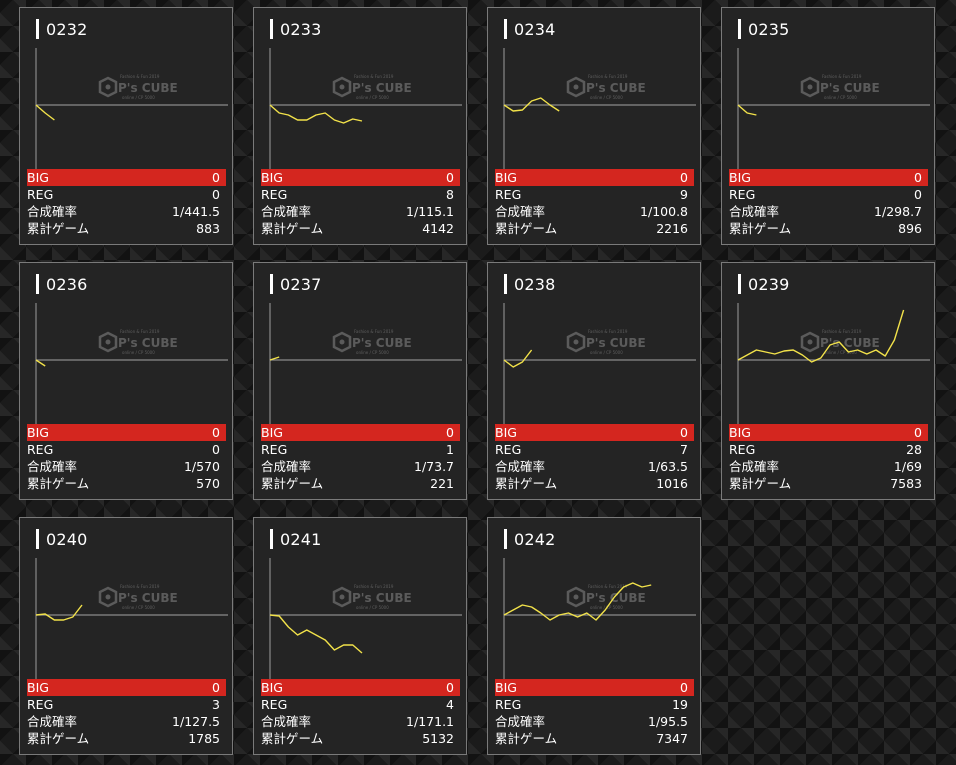 The width and height of the screenshot is (956, 765). What do you see at coordinates (360, 449) in the screenshot?
I see `reg-row: REG 1` at bounding box center [360, 449].